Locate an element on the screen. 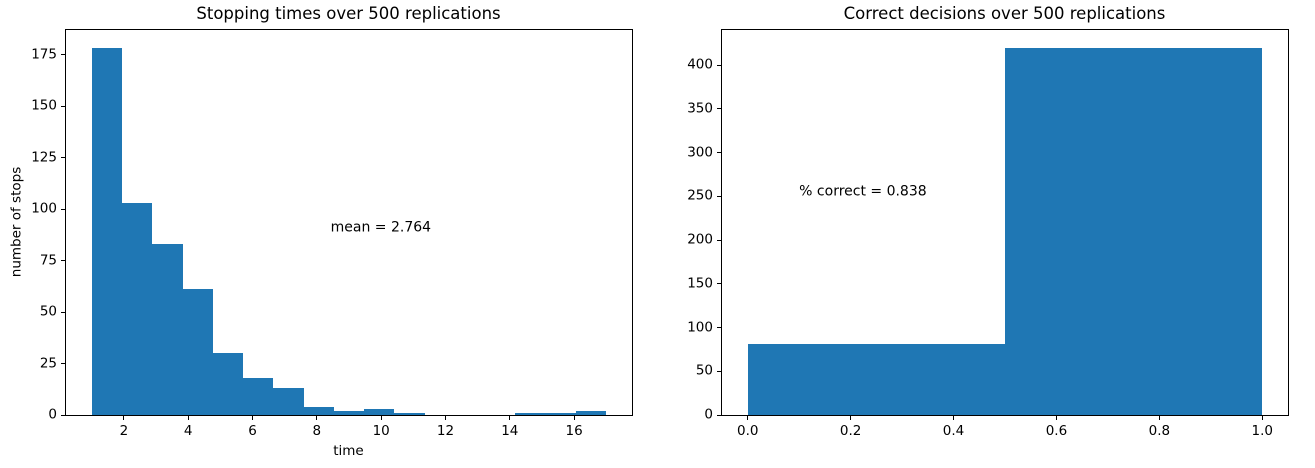  y-tick-label: 200 is located at coordinates (700, 239).